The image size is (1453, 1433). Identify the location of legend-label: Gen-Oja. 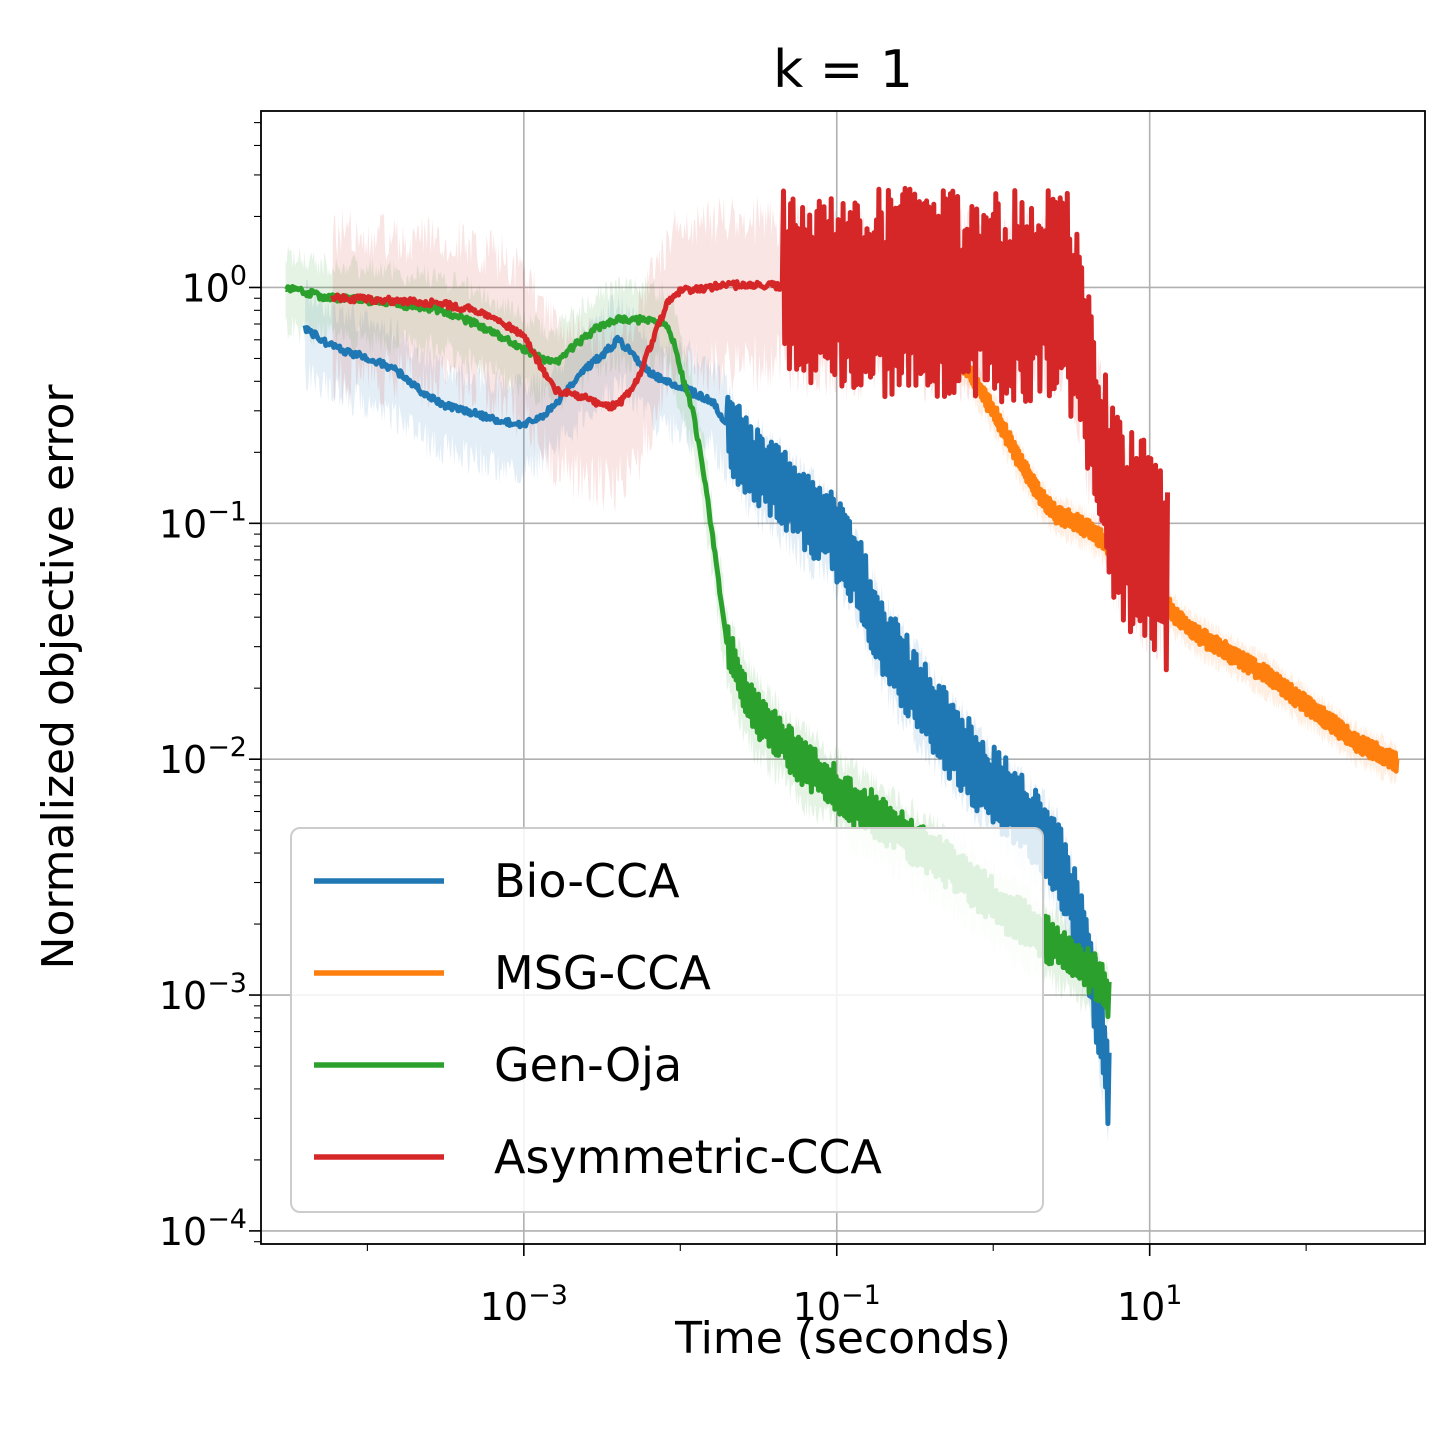
(588, 1065).